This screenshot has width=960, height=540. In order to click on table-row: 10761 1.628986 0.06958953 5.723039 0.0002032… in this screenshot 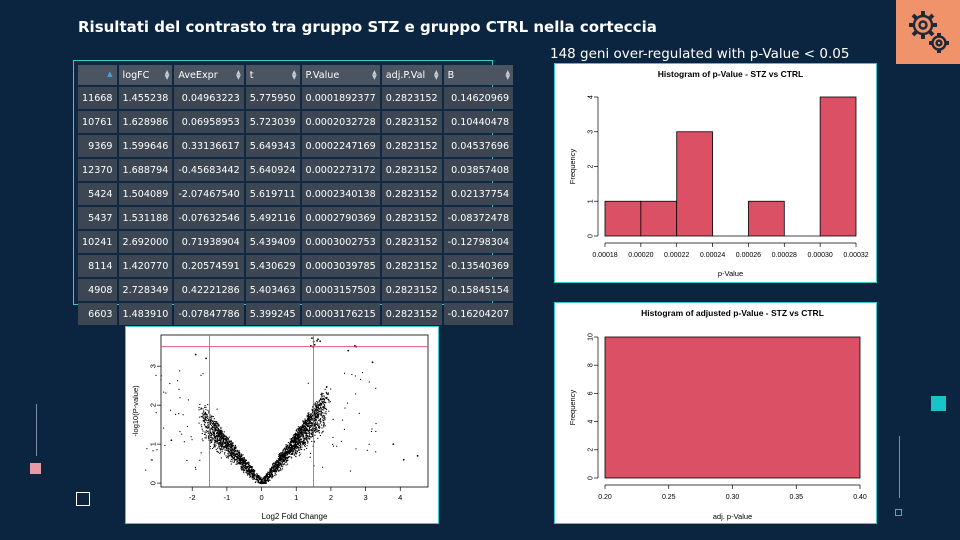, I will do `click(296, 122)`.